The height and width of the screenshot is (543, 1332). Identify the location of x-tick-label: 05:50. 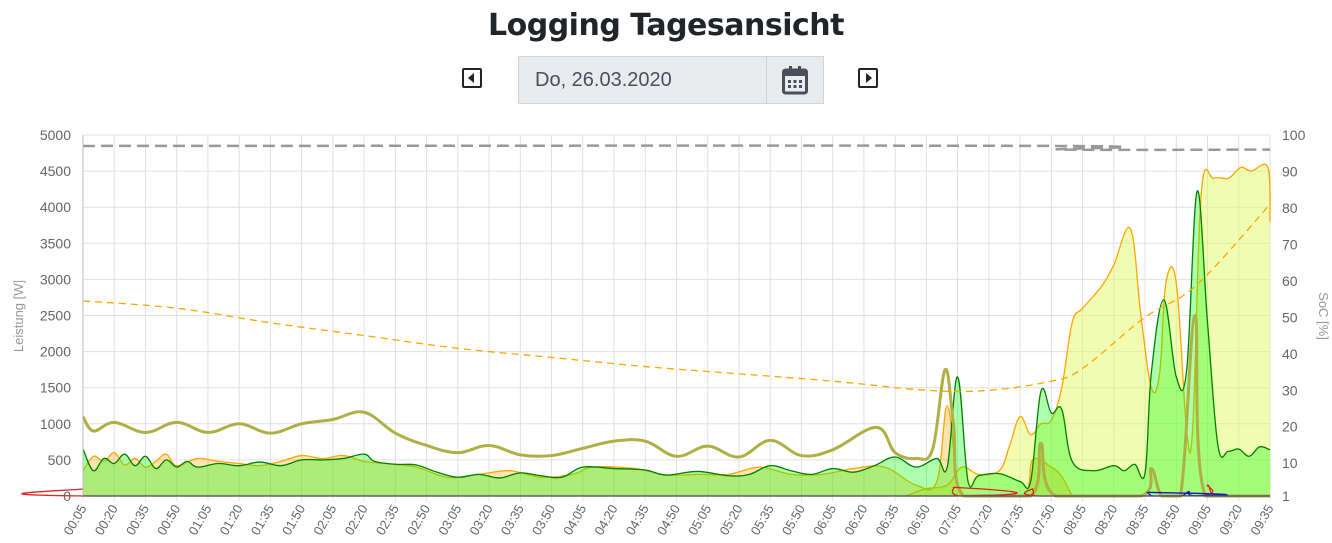
(793, 520).